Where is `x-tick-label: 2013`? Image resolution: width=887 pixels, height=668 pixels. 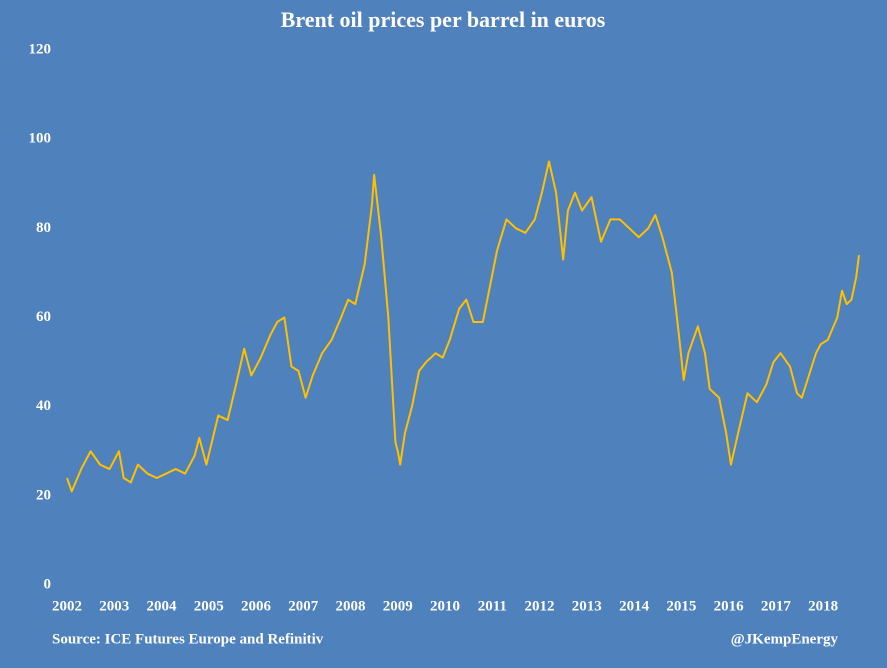 x-tick-label: 2013 is located at coordinates (587, 606).